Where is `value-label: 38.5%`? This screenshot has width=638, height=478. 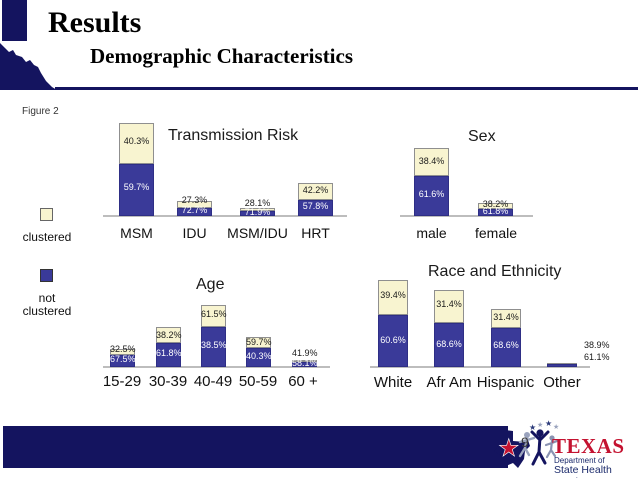
value-label: 38.5% is located at coordinates (214, 345).